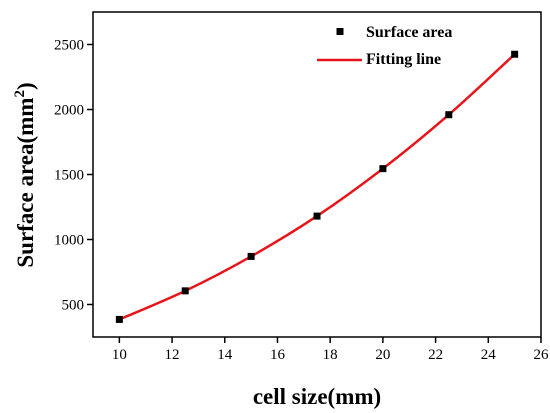 The image size is (550, 413). Describe the element at coordinates (340, 31) in the screenshot. I see `legend-marker-surface-area` at that location.